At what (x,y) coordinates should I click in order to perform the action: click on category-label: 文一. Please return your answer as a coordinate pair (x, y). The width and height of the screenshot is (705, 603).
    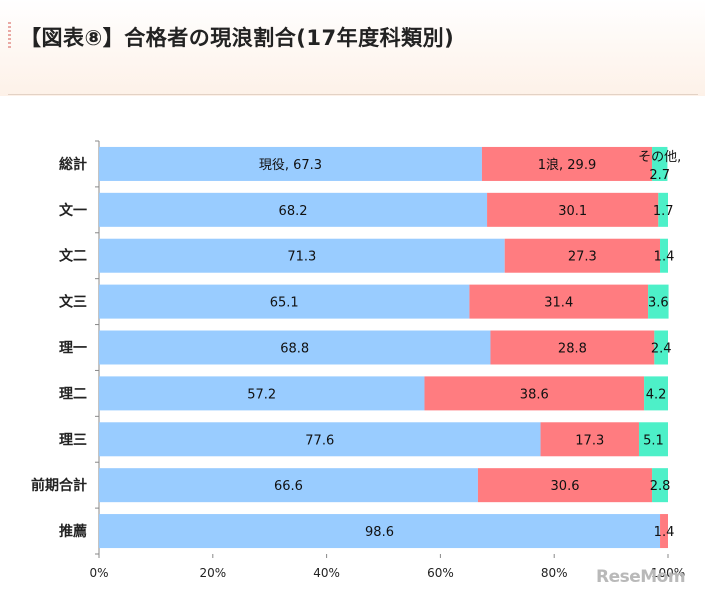
    Looking at the image, I should click on (73, 210).